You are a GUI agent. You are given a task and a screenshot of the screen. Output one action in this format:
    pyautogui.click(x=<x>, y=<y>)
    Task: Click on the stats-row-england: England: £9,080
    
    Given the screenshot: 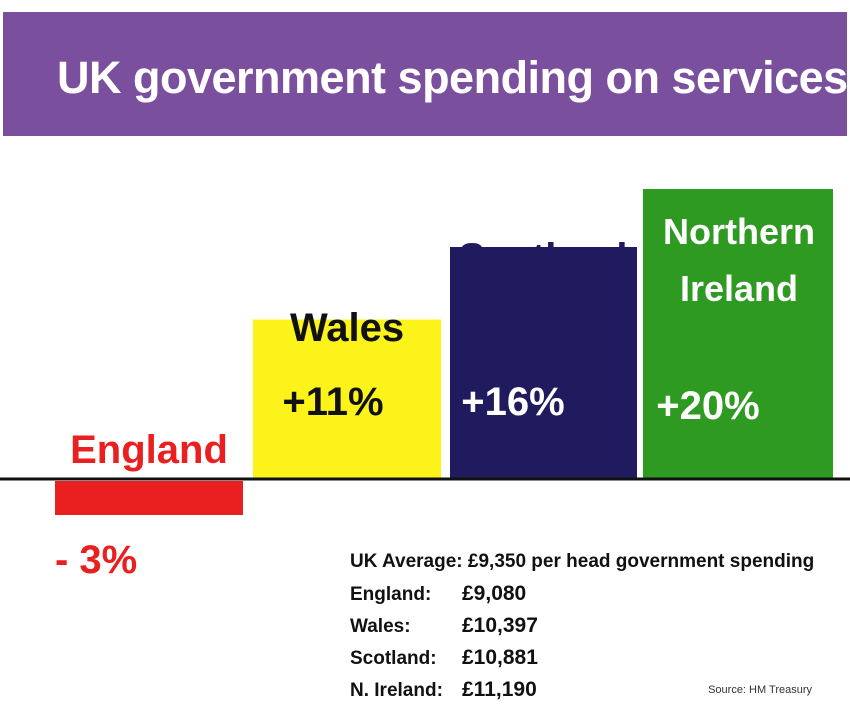 What is the action you would take?
    pyautogui.click(x=582, y=594)
    